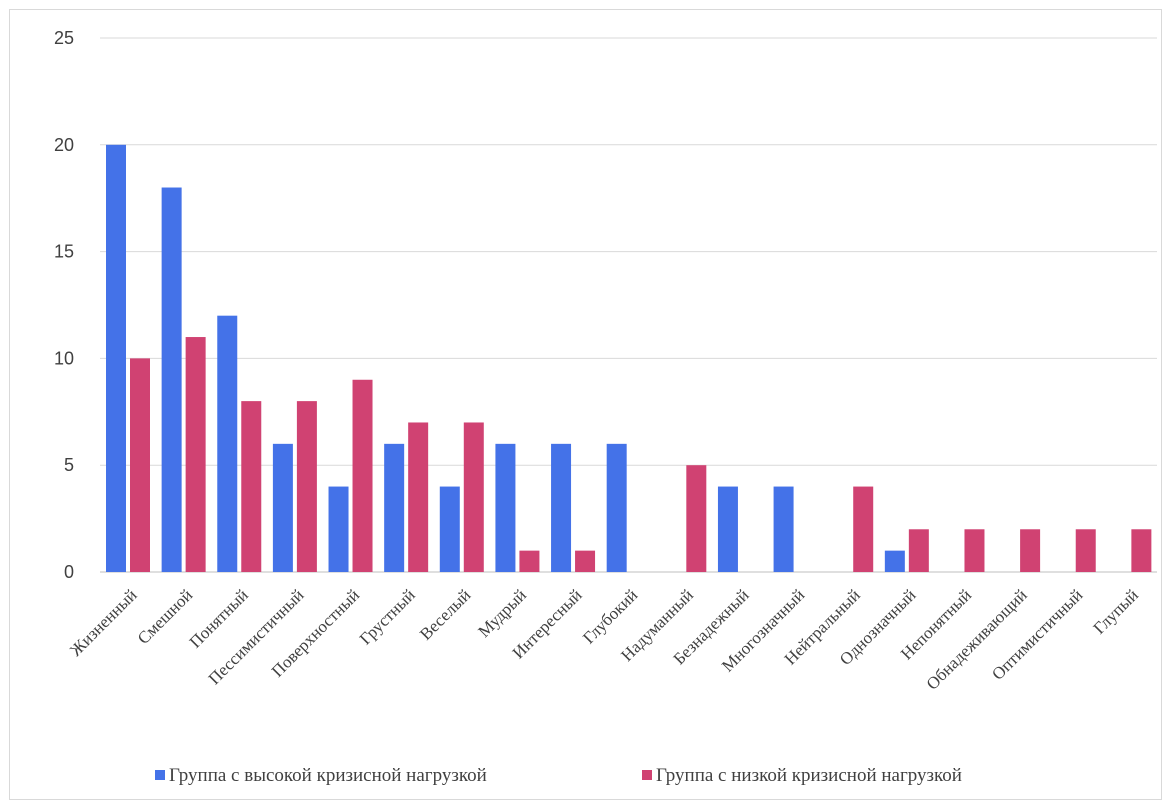 The image size is (1171, 809). I want to click on y-tick-label: 0, so click(69, 572).